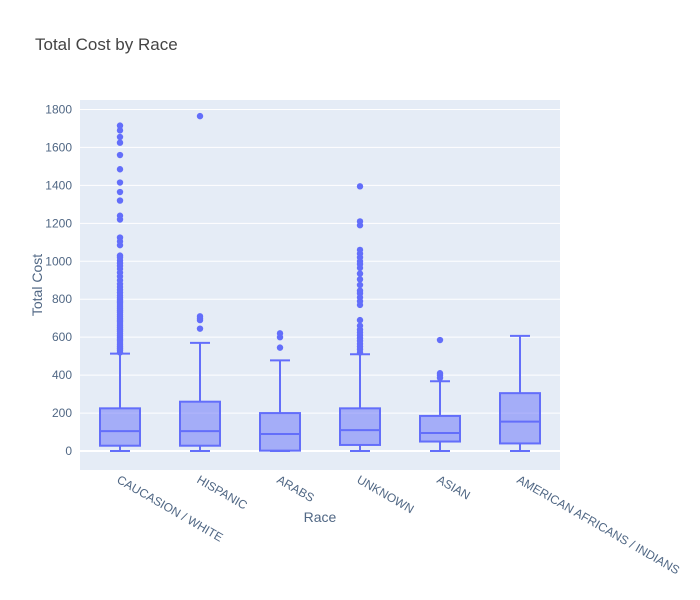  What do you see at coordinates (62, 299) in the screenshot?
I see `y-tick-label-800: 800` at bounding box center [62, 299].